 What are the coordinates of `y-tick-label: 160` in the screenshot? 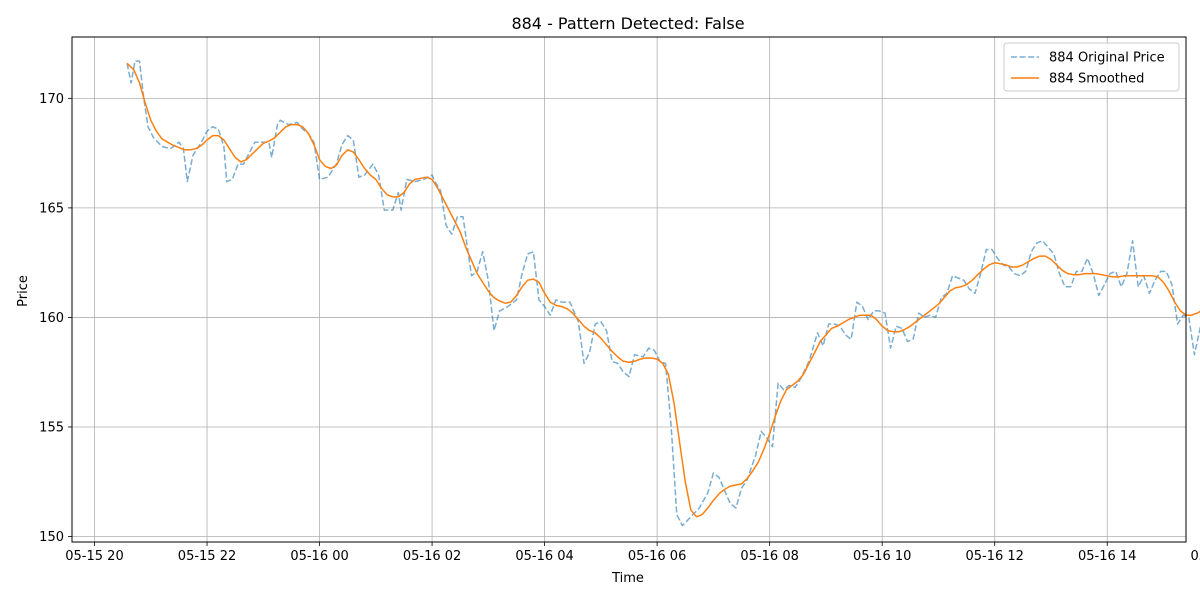 It's located at (51, 318).